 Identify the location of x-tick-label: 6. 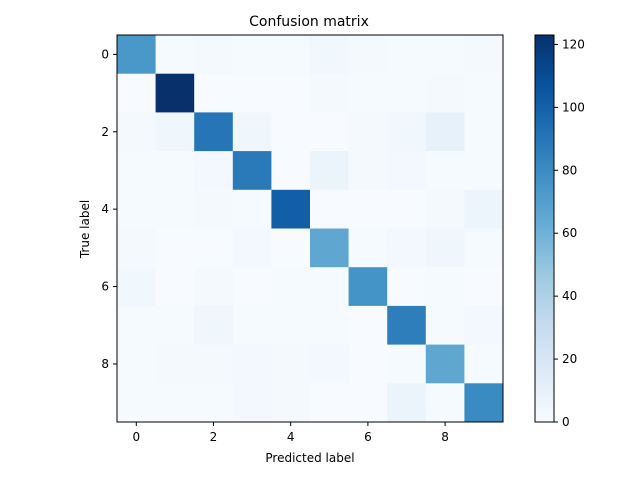
(368, 437).